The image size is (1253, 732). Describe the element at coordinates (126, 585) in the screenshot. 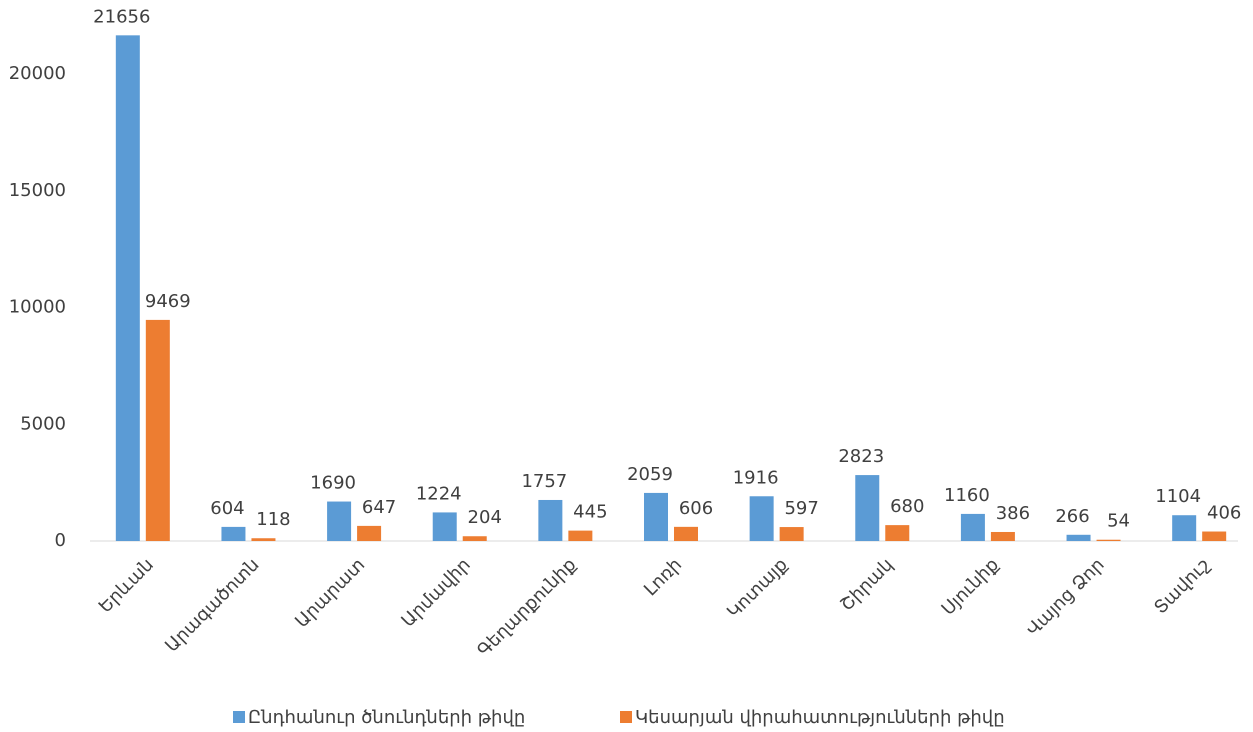

I see `x-tick-label: Երևան` at that location.